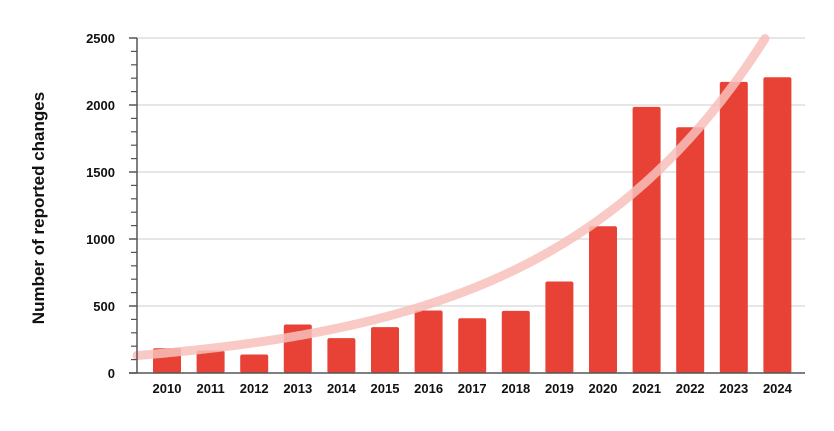 This screenshot has width=834, height=431. What do you see at coordinates (100, 172) in the screenshot?
I see `y-tick-label: 1500` at bounding box center [100, 172].